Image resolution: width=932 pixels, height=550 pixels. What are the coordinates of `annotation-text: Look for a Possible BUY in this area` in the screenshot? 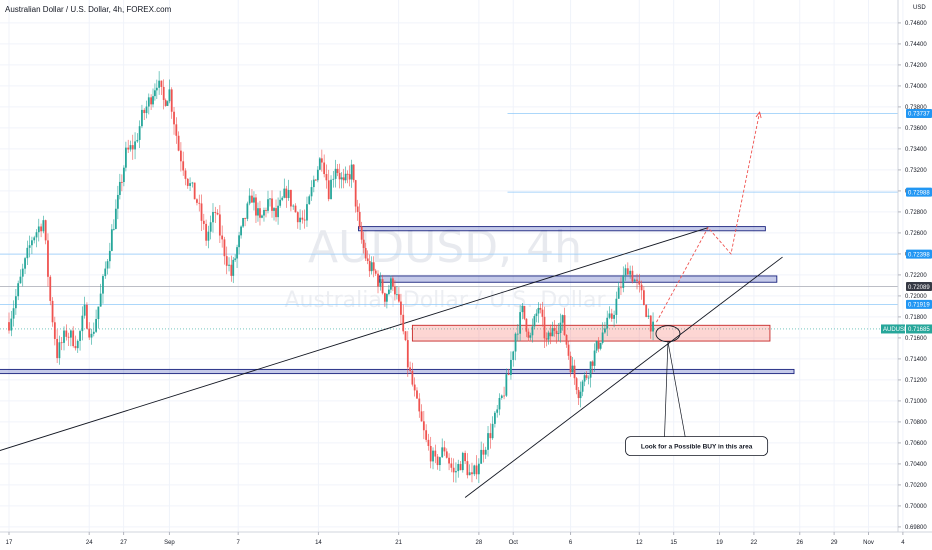 It's located at (697, 446).